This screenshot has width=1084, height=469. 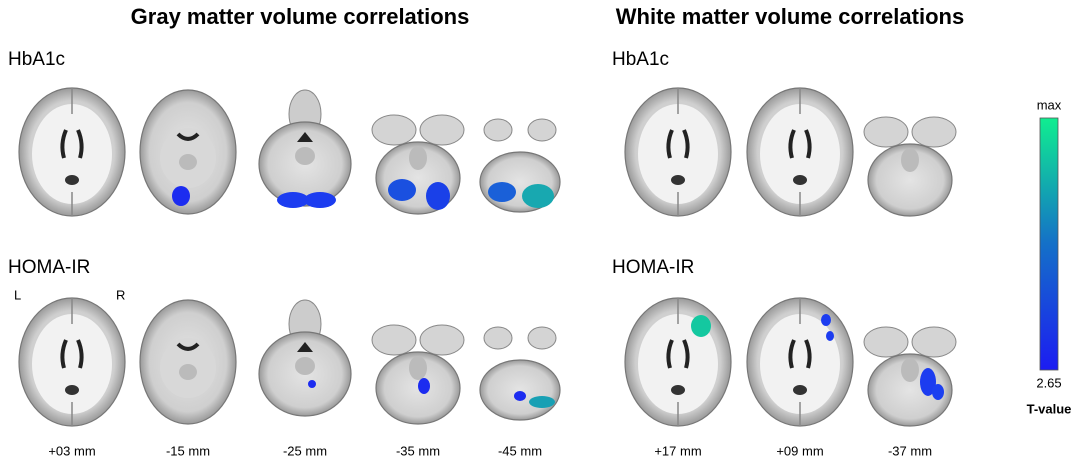 I want to click on orientation-label: L, so click(x=17, y=294).